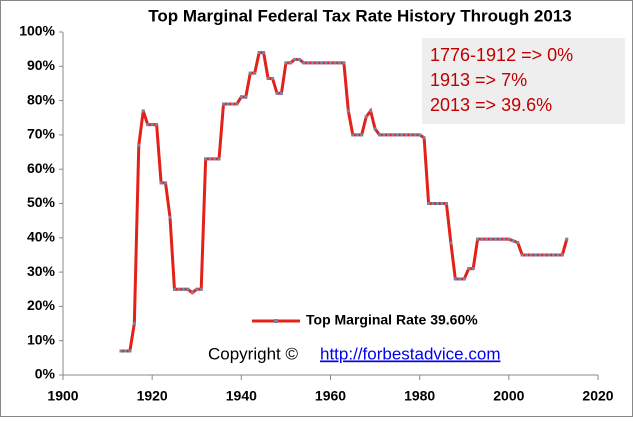  What do you see at coordinates (276, 321) in the screenshot?
I see `legend-marker` at bounding box center [276, 321].